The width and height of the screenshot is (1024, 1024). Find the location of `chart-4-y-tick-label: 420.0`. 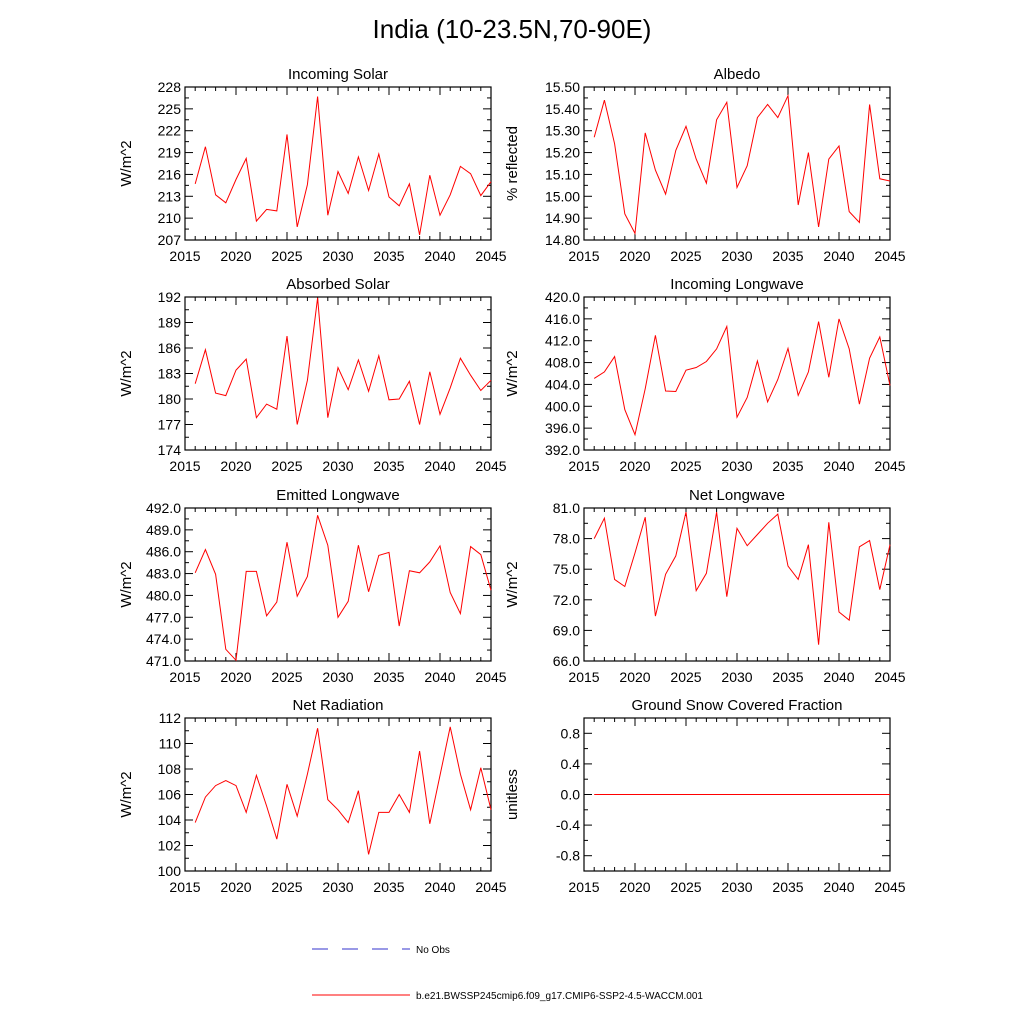

chart-4-y-tick-label: 420.0 is located at coordinates (562, 297).